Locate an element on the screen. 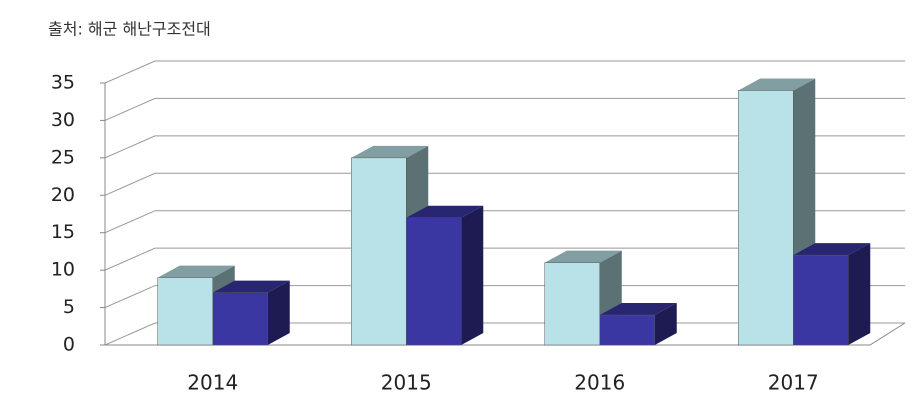 This screenshot has width=915, height=401. x-tick-label: 2016 is located at coordinates (599, 383).